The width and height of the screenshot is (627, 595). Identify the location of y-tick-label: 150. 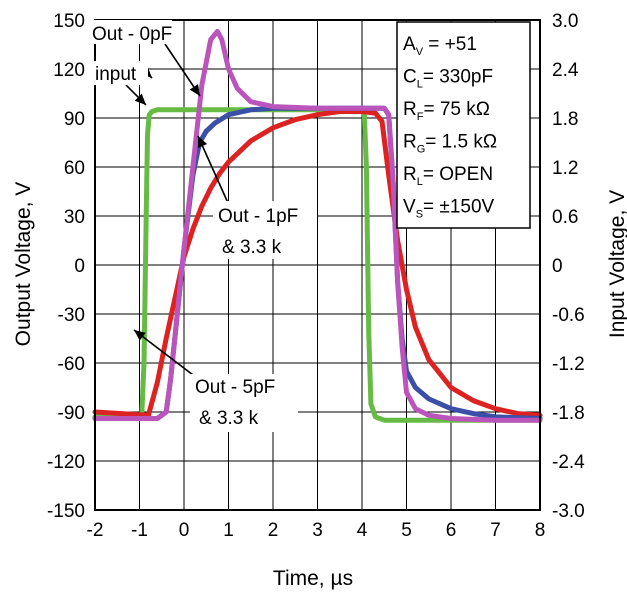
(69, 21).